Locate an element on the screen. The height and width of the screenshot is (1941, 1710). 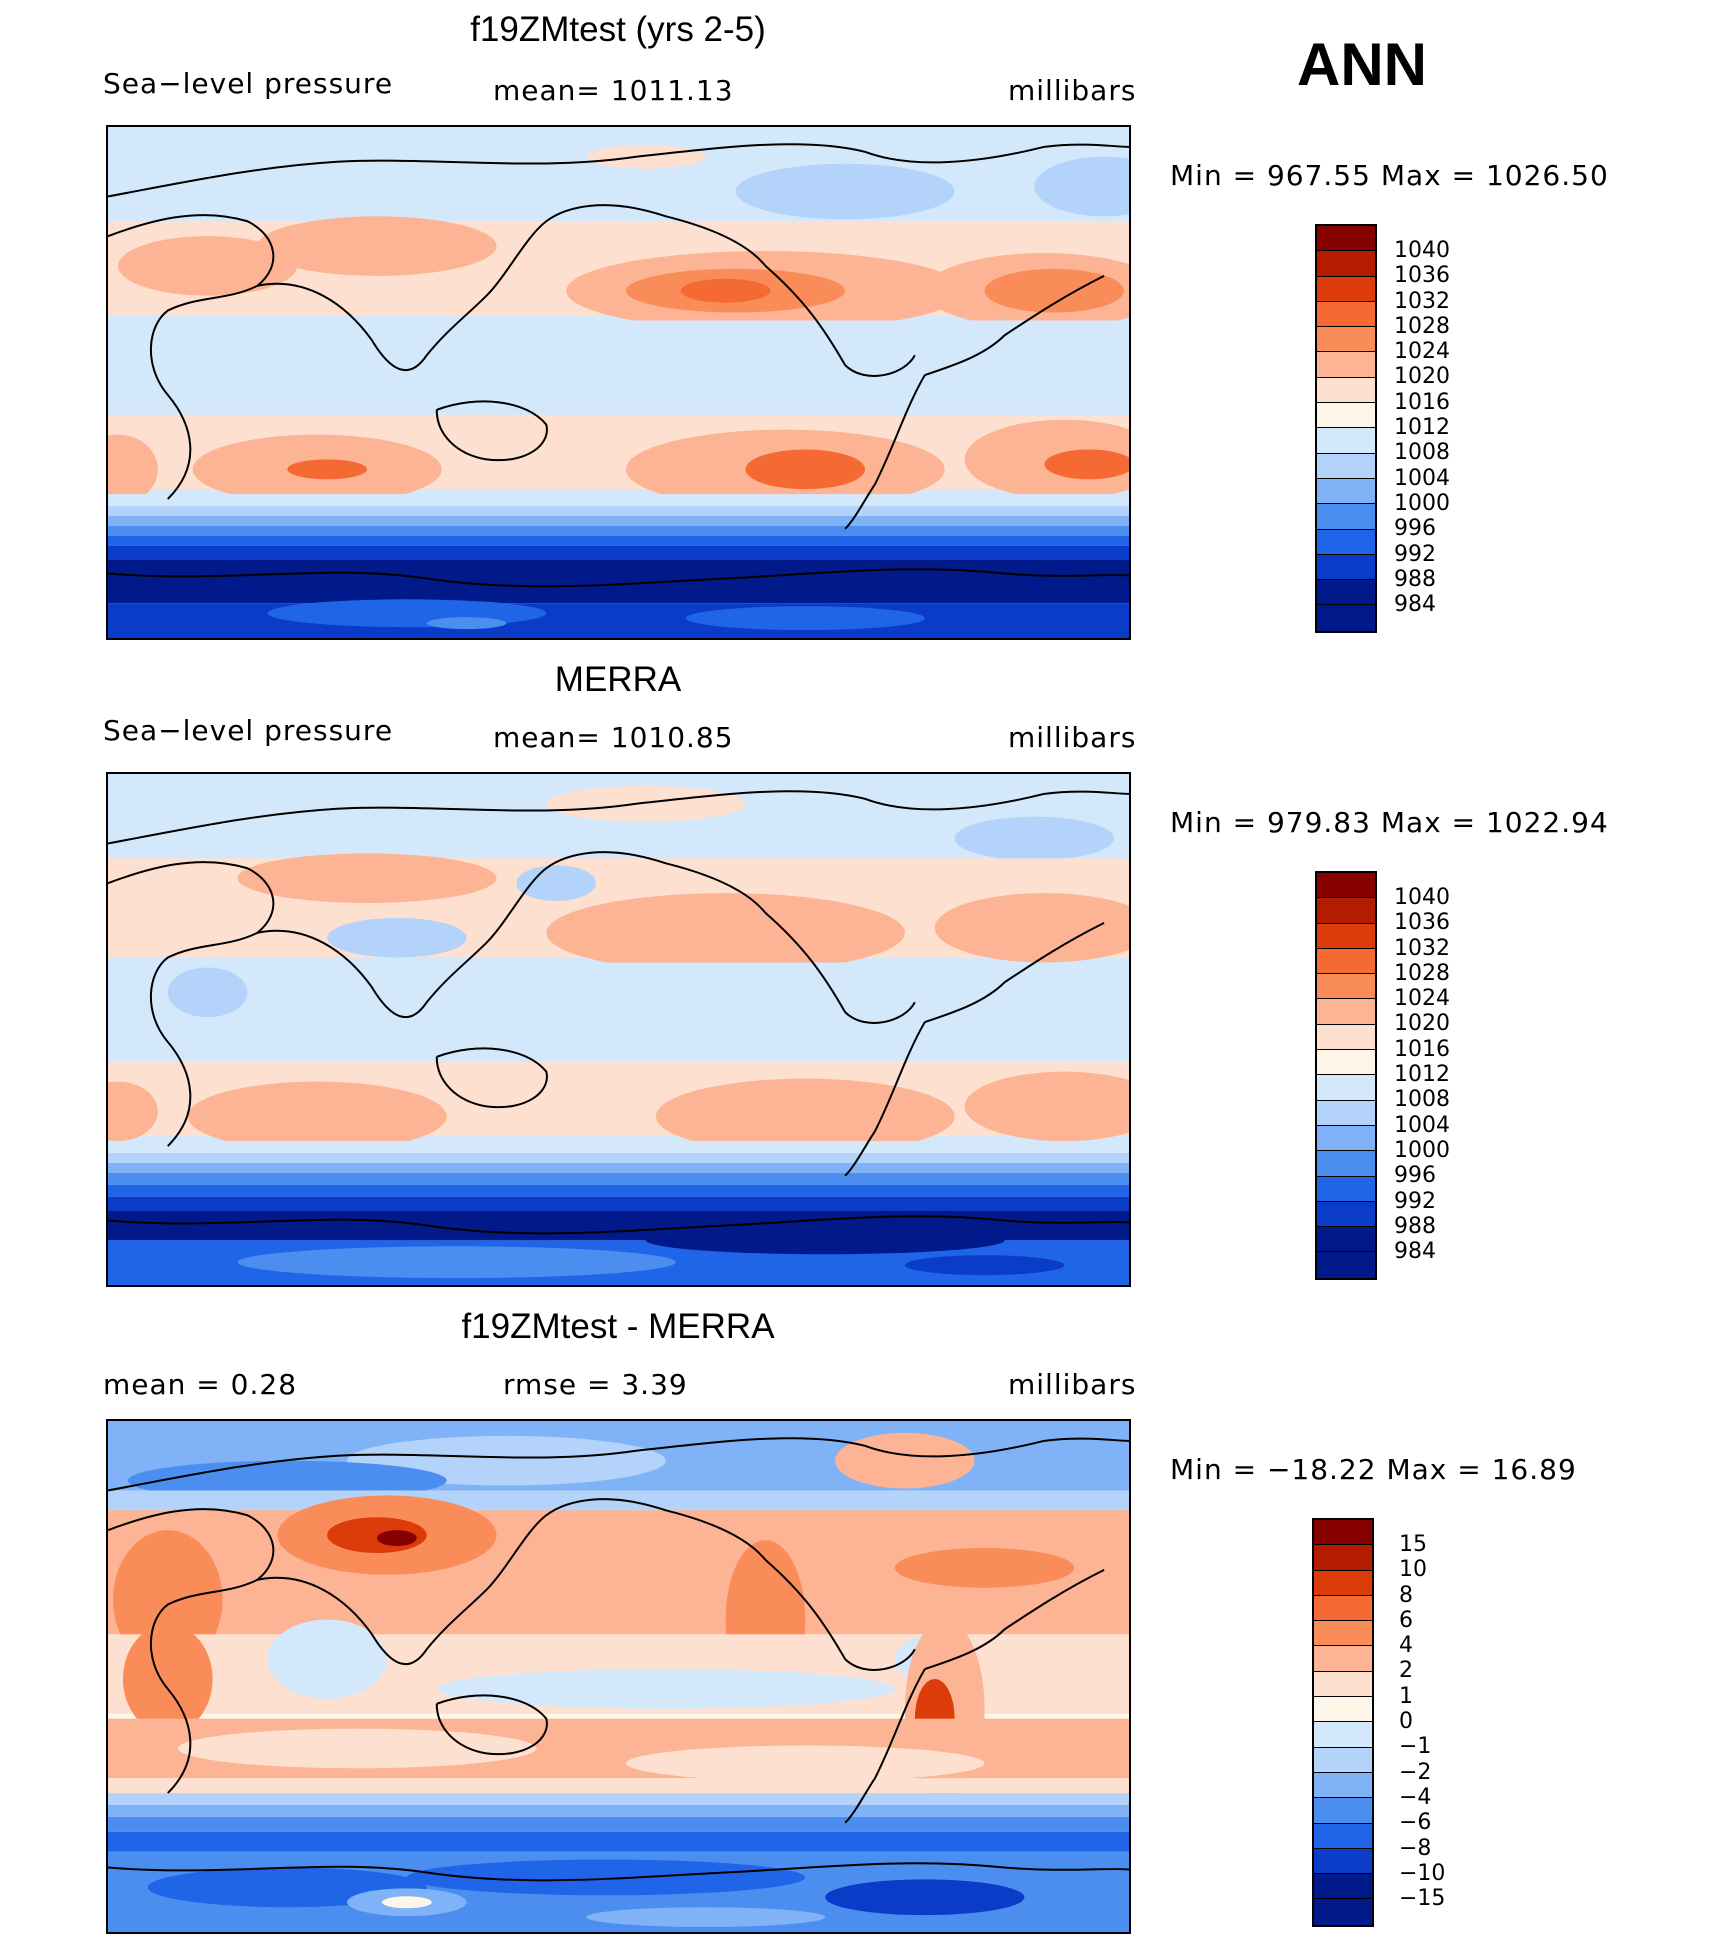
colorbar-label: −1 is located at coordinates (1415, 1747).